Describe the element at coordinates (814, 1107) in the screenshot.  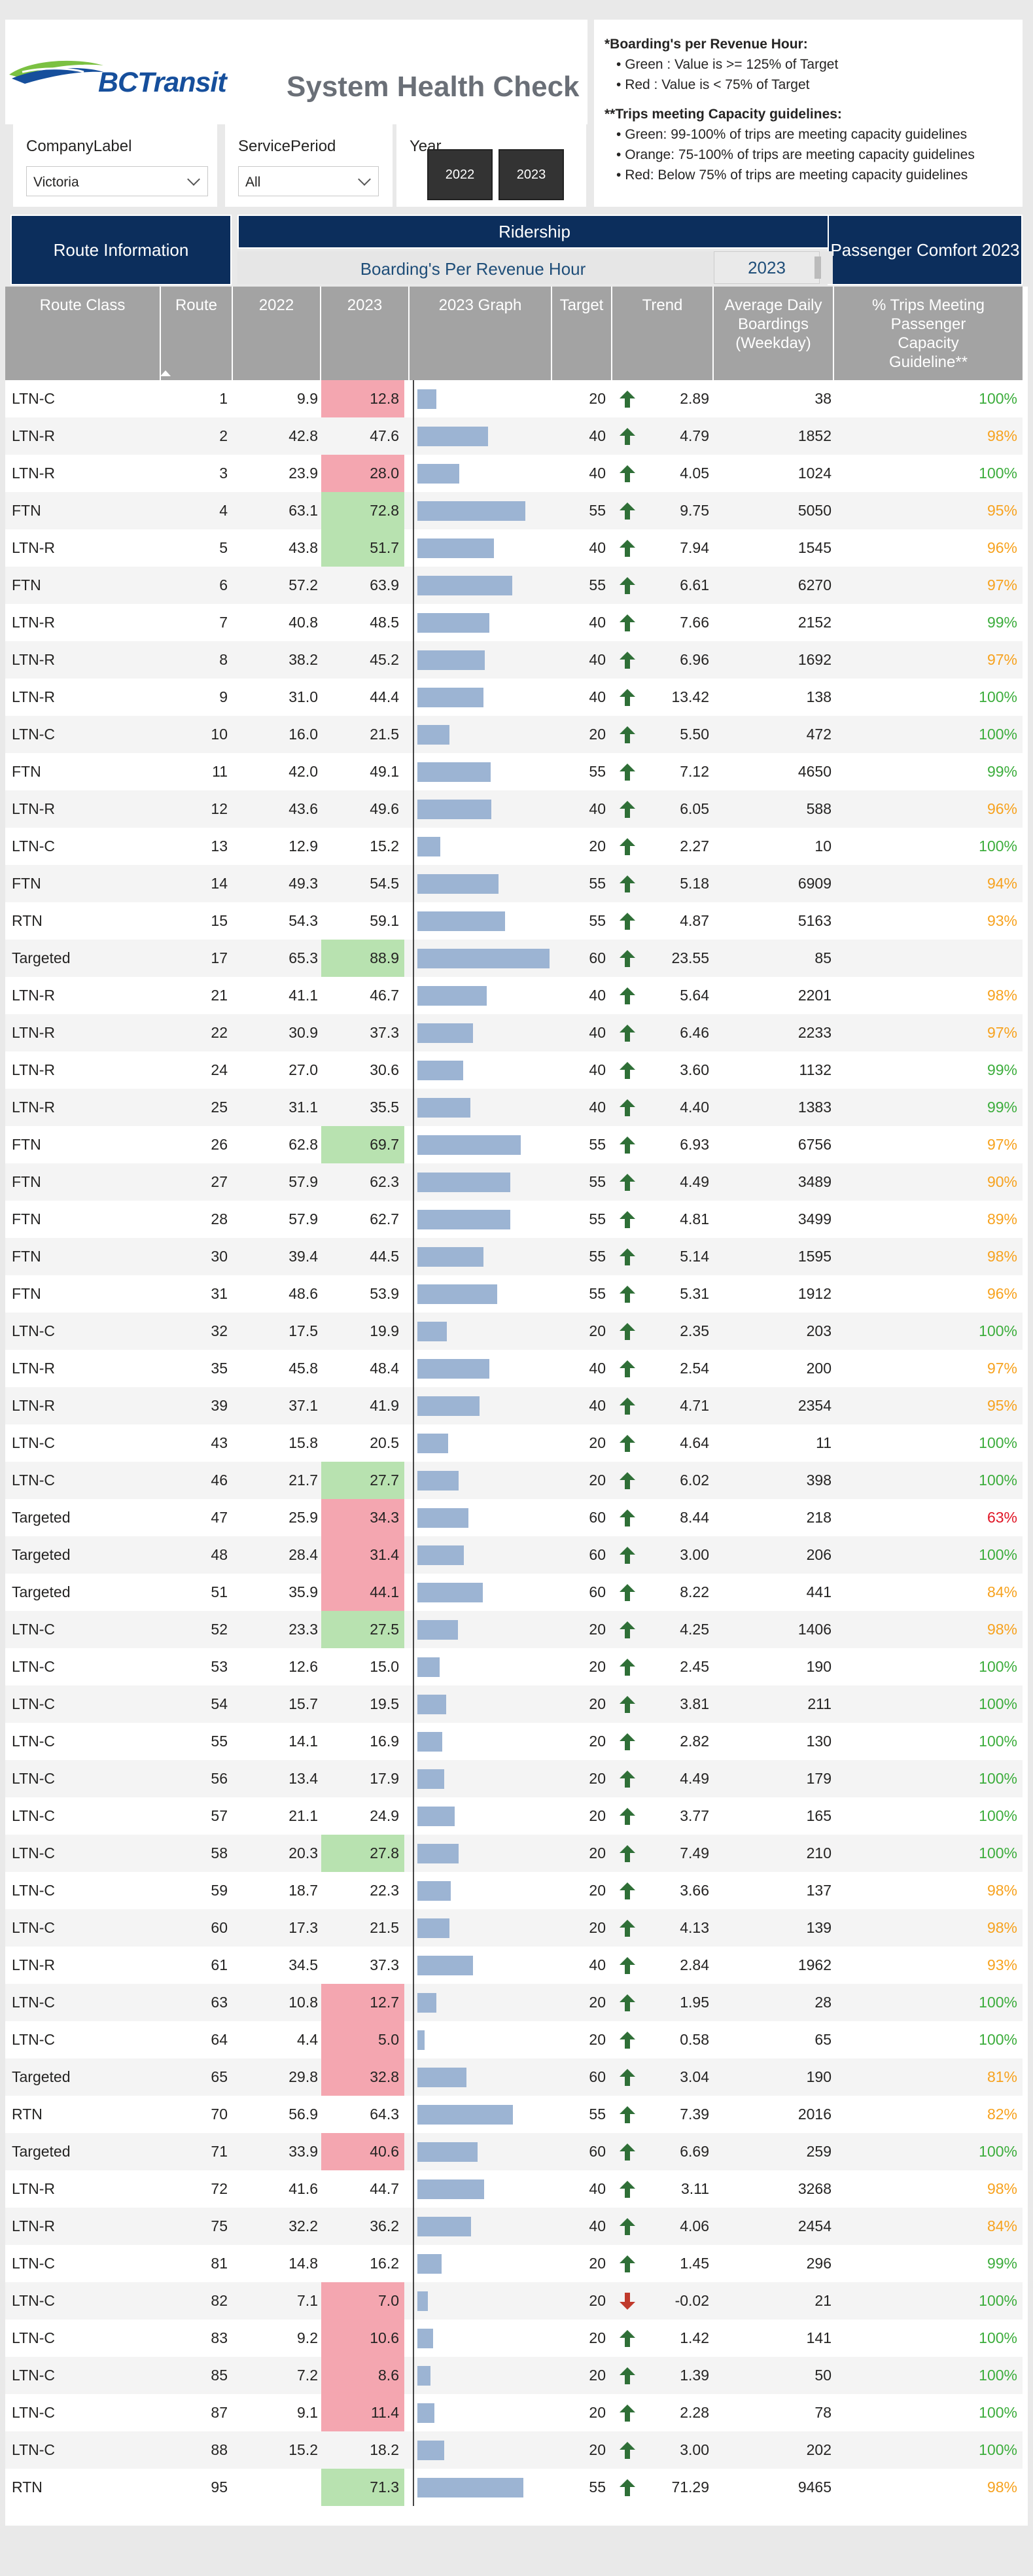
I see `avg-daily-boardings-cell: 1383` at that location.